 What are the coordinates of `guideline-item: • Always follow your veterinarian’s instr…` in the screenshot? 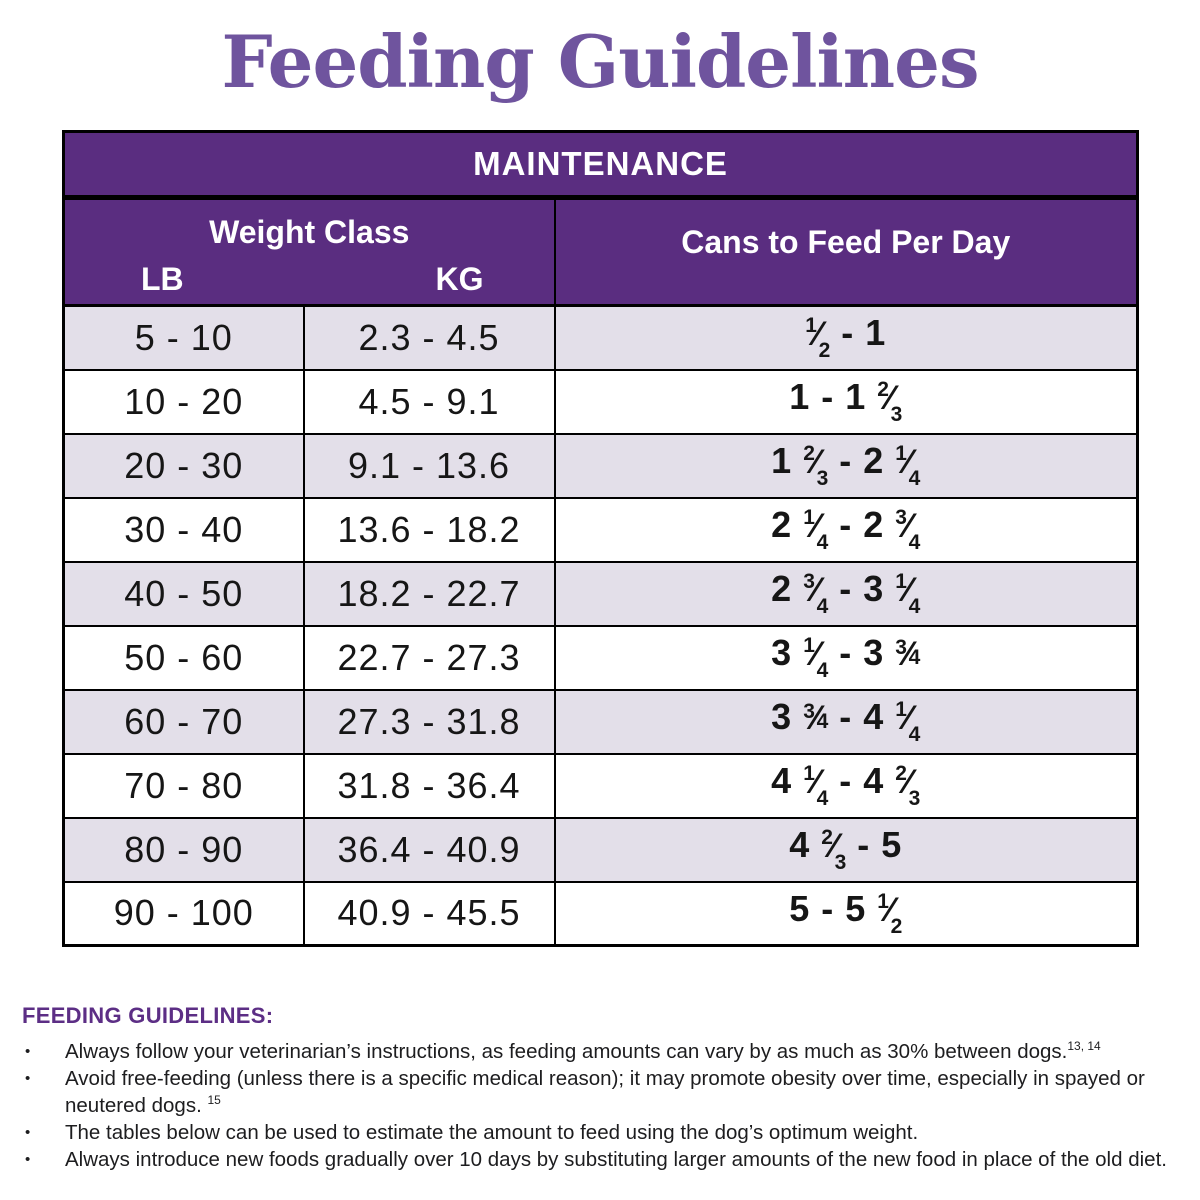 It's located at (603, 1051).